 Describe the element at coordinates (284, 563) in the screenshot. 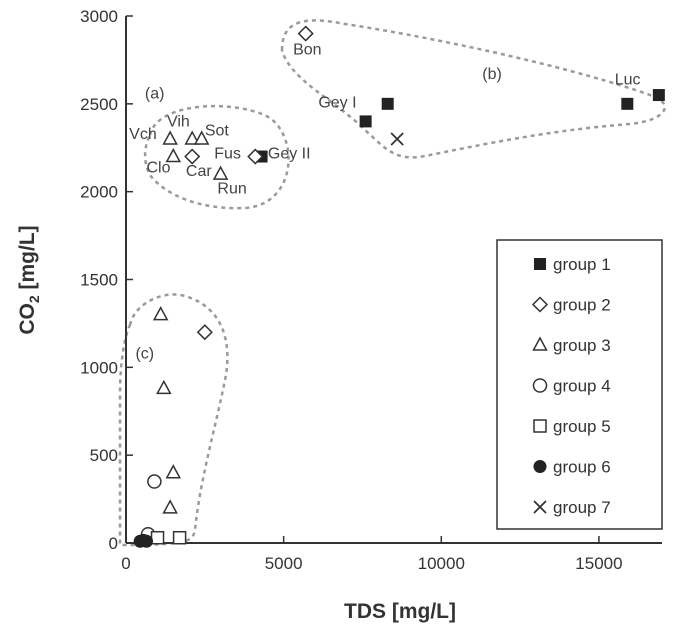

I see `x-tick-label: 5000` at that location.